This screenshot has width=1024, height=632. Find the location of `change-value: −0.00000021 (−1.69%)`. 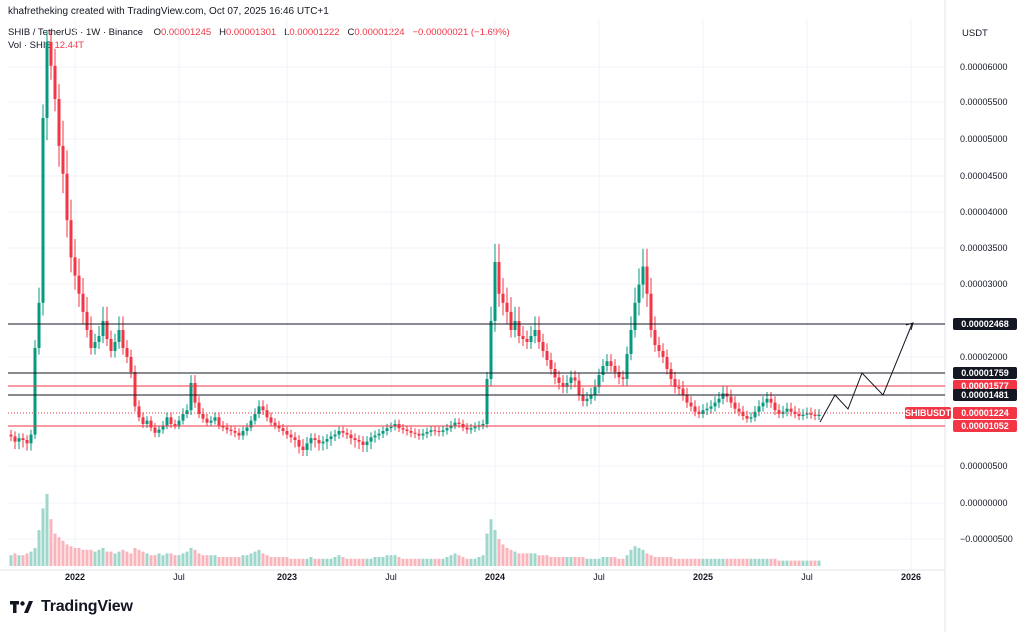

change-value: −0.00000021 (−1.69%) is located at coordinates (461, 32).